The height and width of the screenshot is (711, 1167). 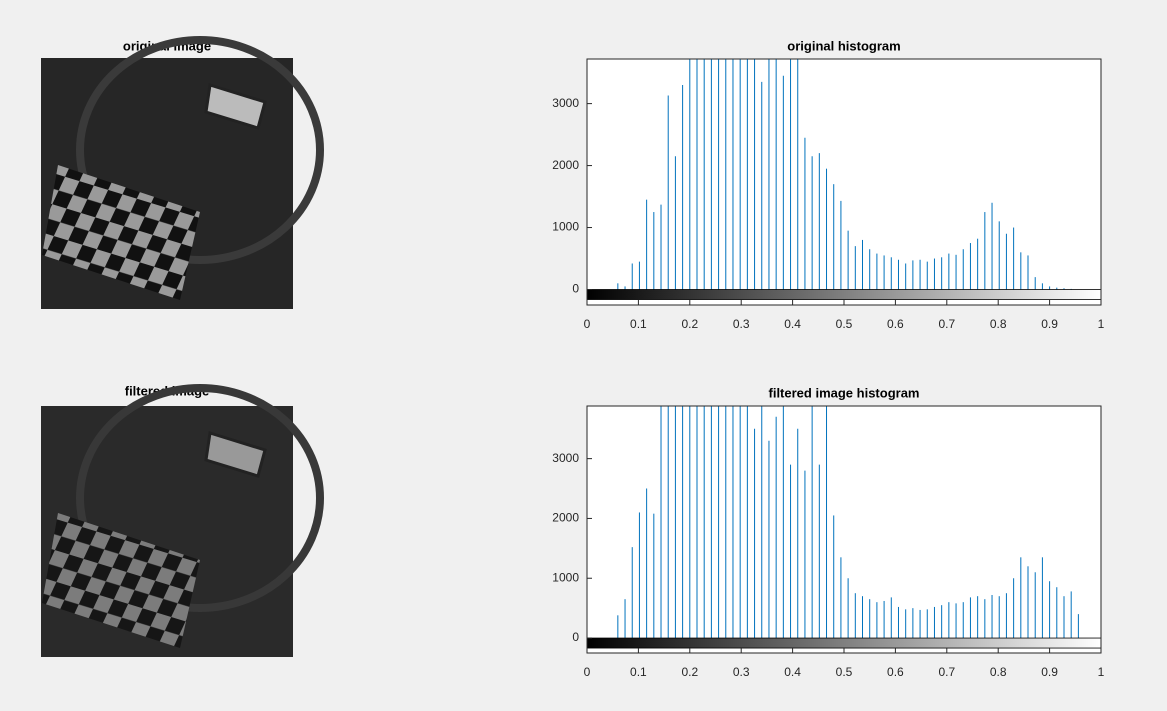 I want to click on chart-title: filtered image histogram, so click(x=844, y=392).